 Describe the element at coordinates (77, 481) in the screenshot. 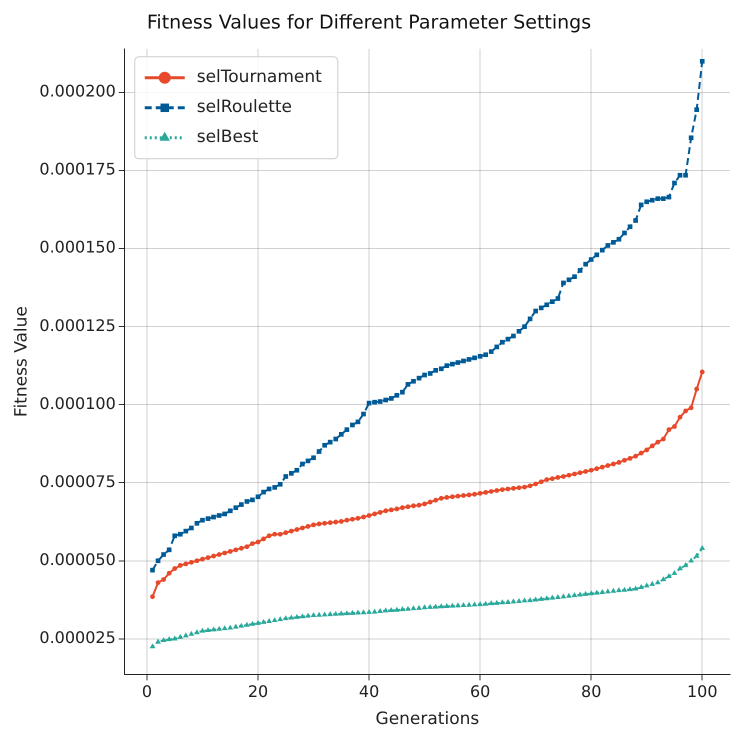

I see `y-tick-label: 0.000075` at that location.